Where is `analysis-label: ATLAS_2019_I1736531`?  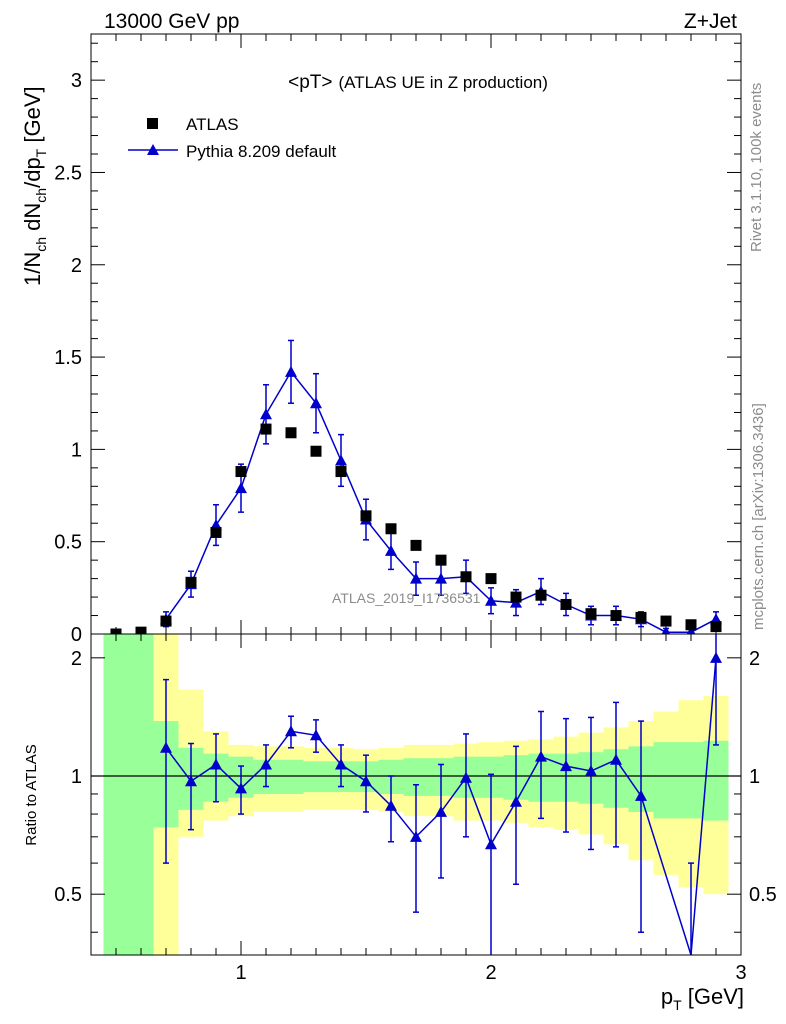 analysis-label: ATLAS_2019_I1736531 is located at coordinates (406, 598).